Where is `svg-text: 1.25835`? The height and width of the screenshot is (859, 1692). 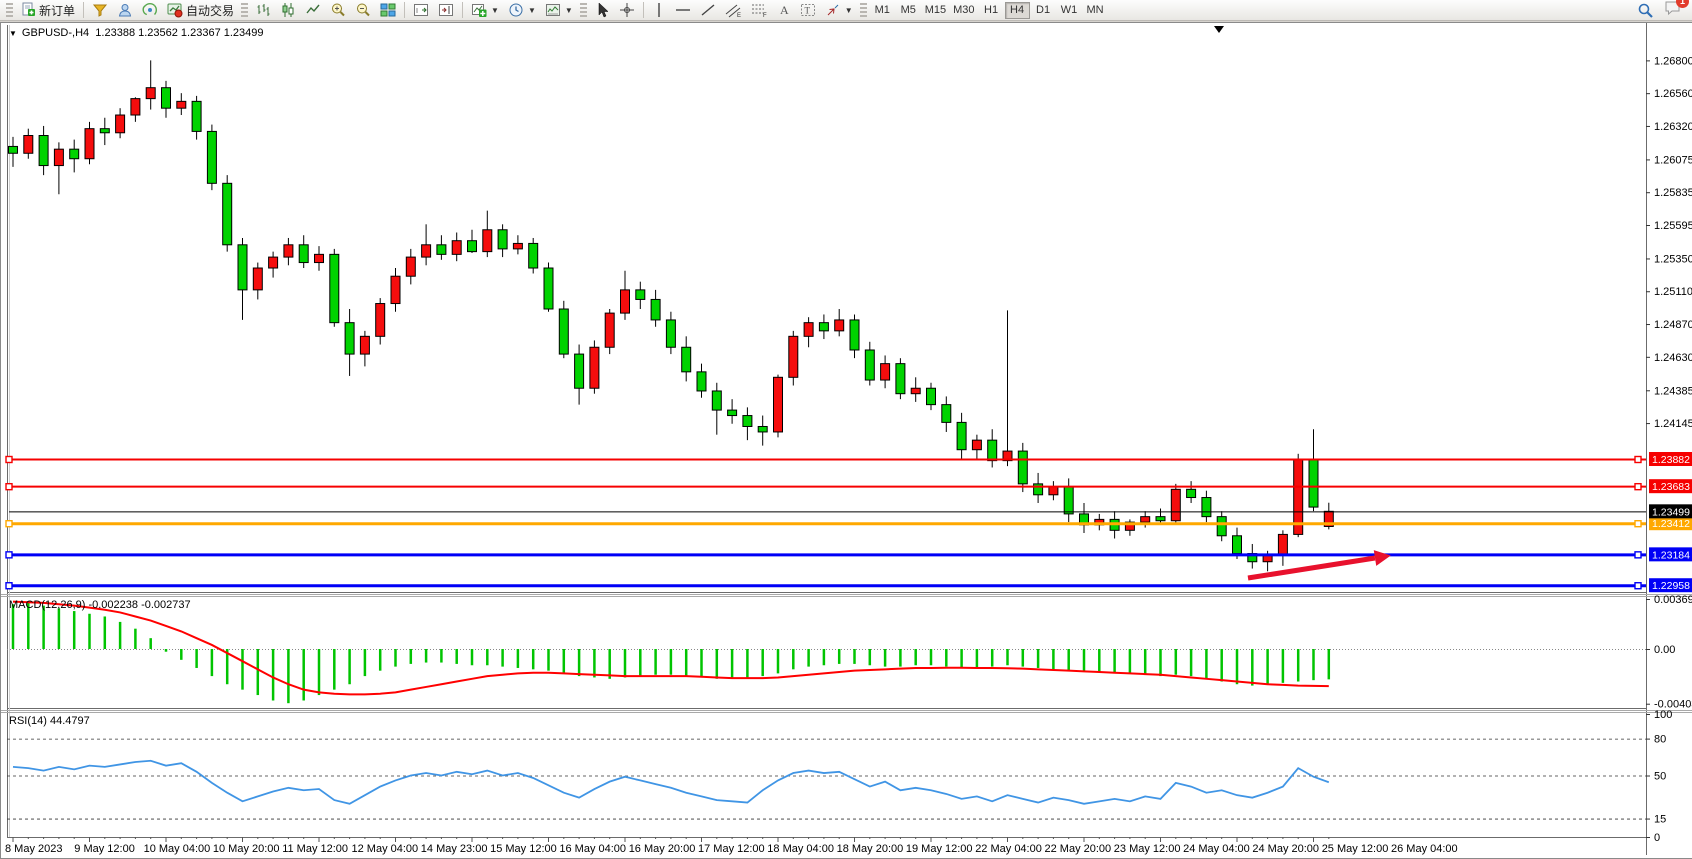 svg-text: 1.25835 is located at coordinates (1673, 193).